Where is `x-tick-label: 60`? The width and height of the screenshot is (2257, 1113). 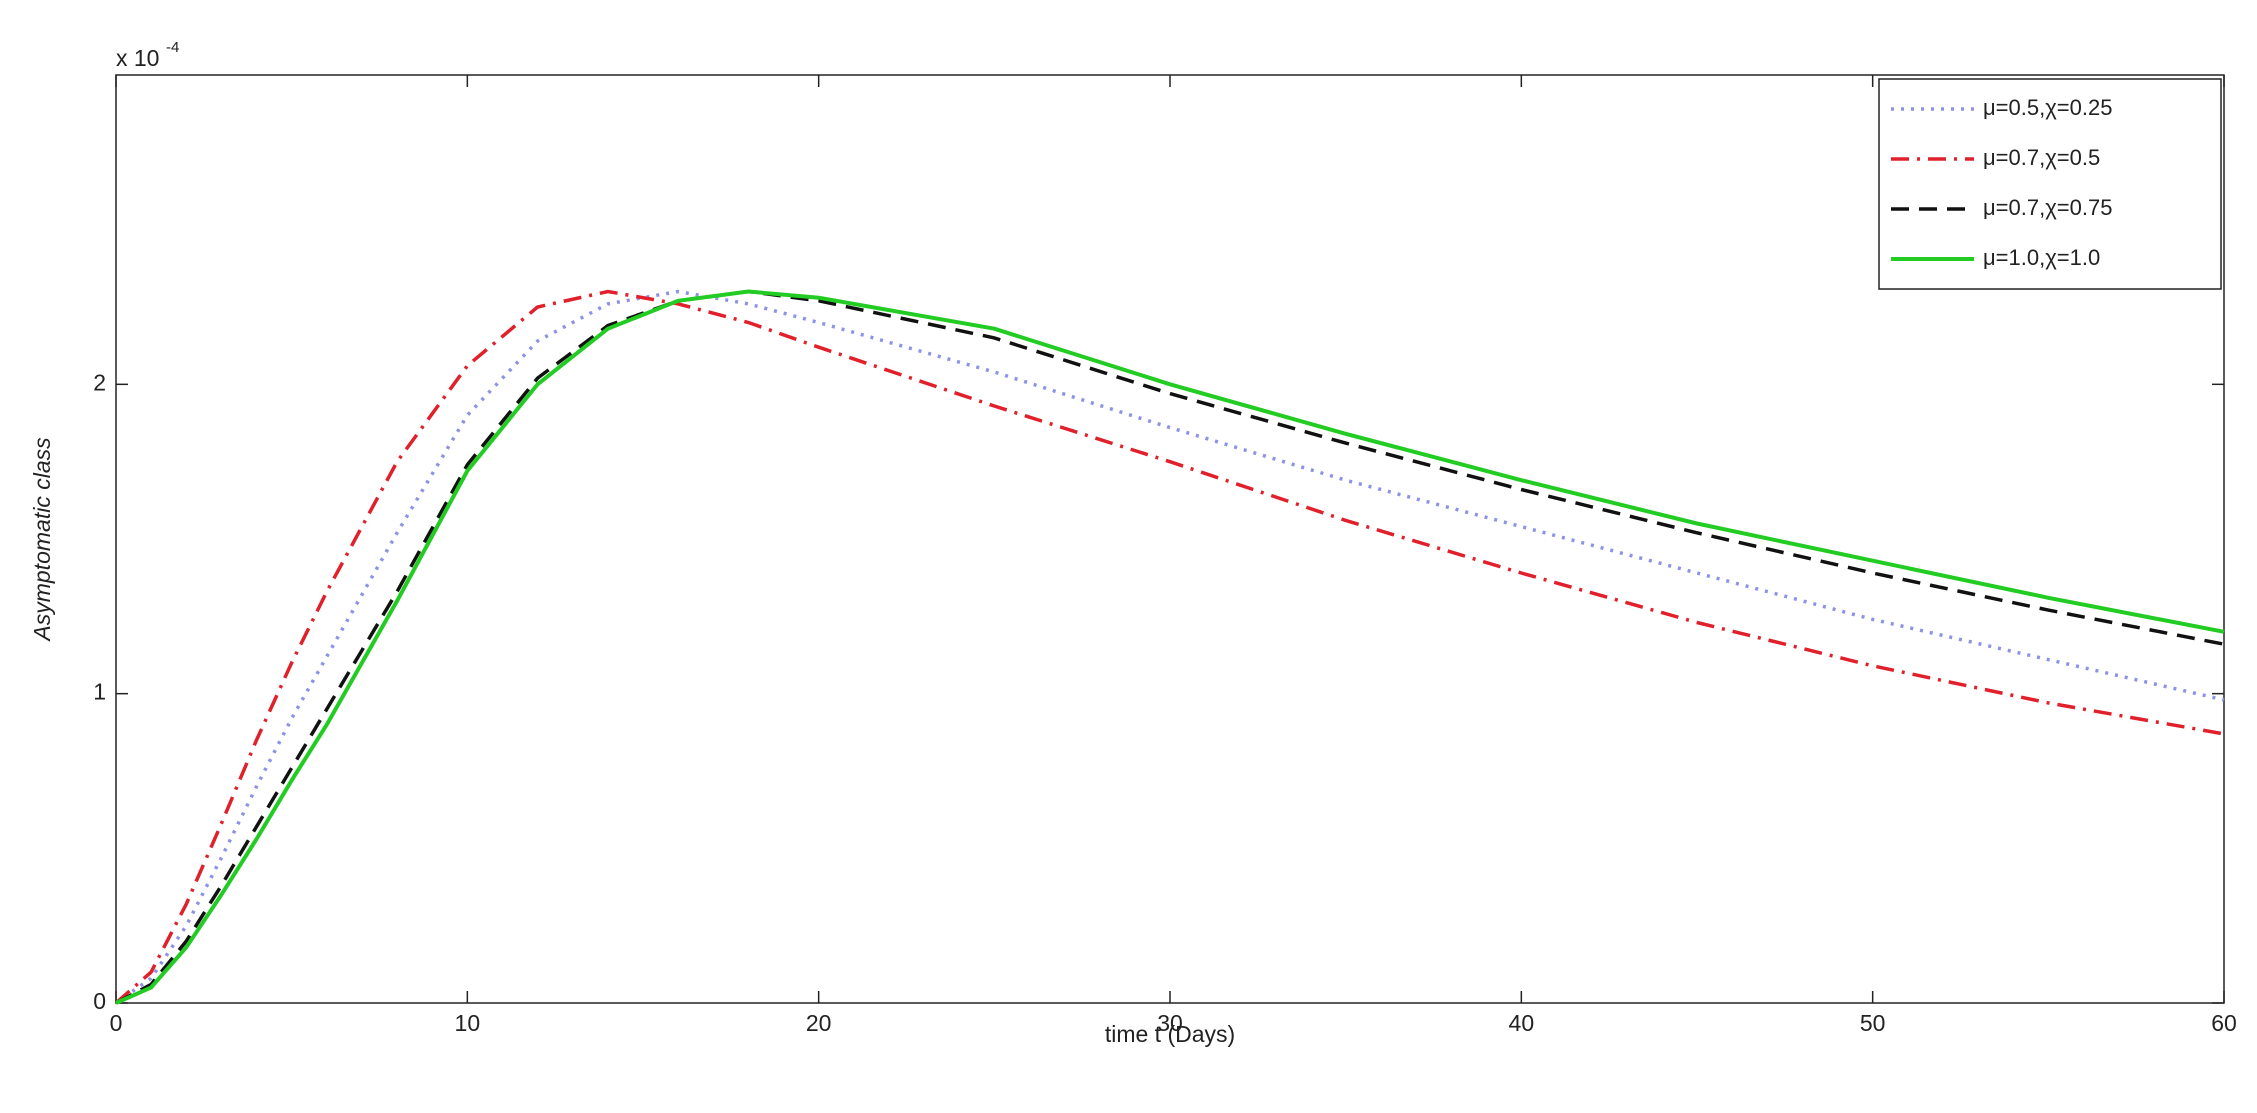 x-tick-label: 60 is located at coordinates (2224, 1023).